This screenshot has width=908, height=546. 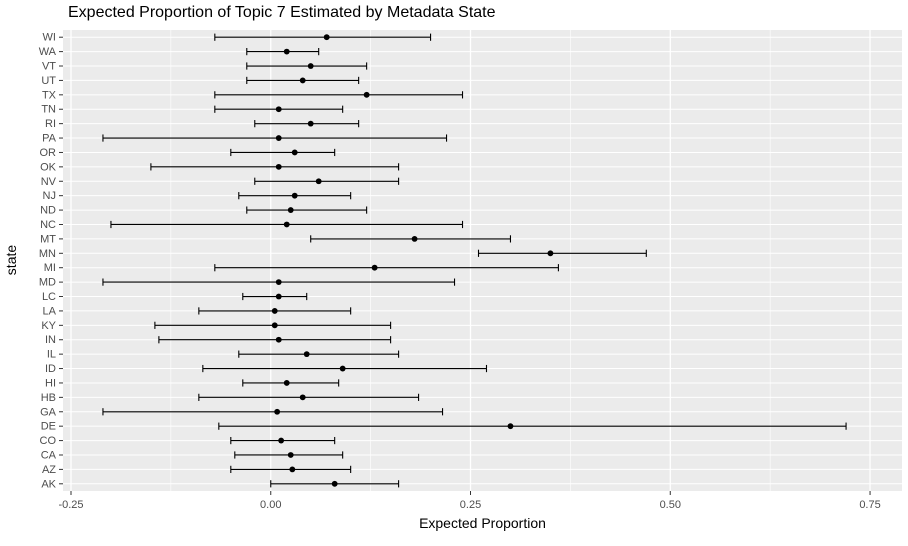 What do you see at coordinates (48, 110) in the screenshot?
I see `y-tick-label-tn: TN` at bounding box center [48, 110].